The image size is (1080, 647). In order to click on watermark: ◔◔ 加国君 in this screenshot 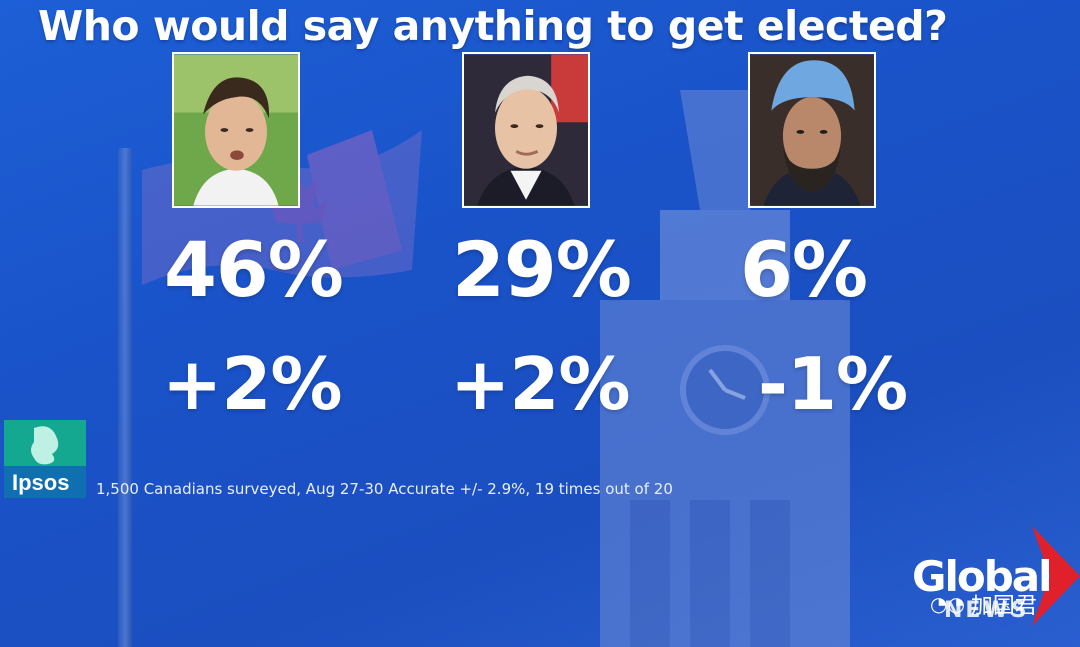, I will do `click(983, 604)`.